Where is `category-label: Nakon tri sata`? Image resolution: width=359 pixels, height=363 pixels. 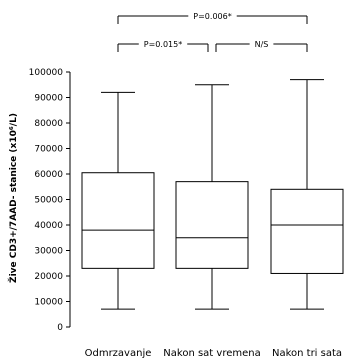
category-label: Nakon tri sata is located at coordinates (307, 353).